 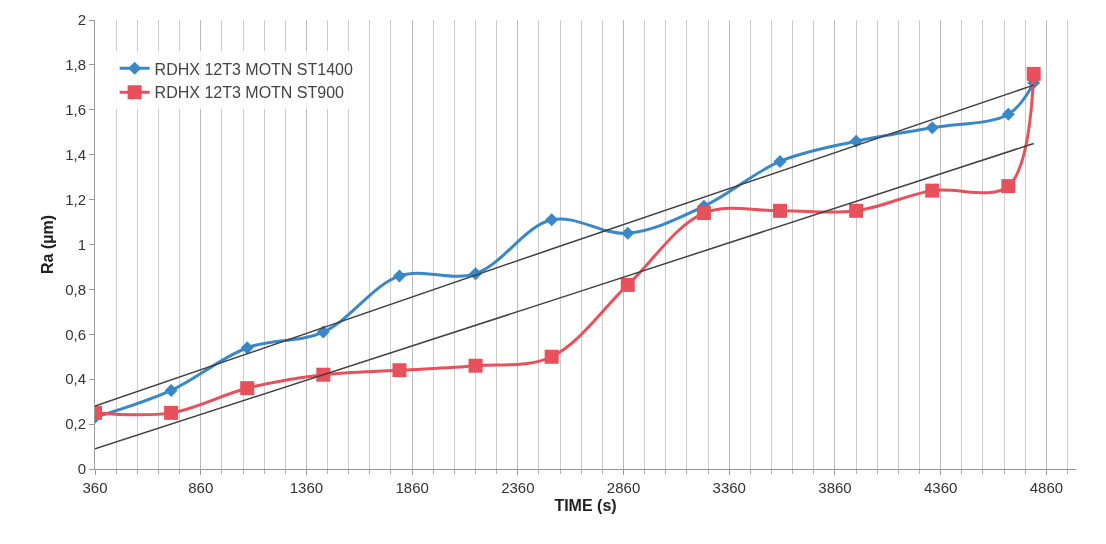 I want to click on y-tick-label: 0,6, so click(x=75, y=334).